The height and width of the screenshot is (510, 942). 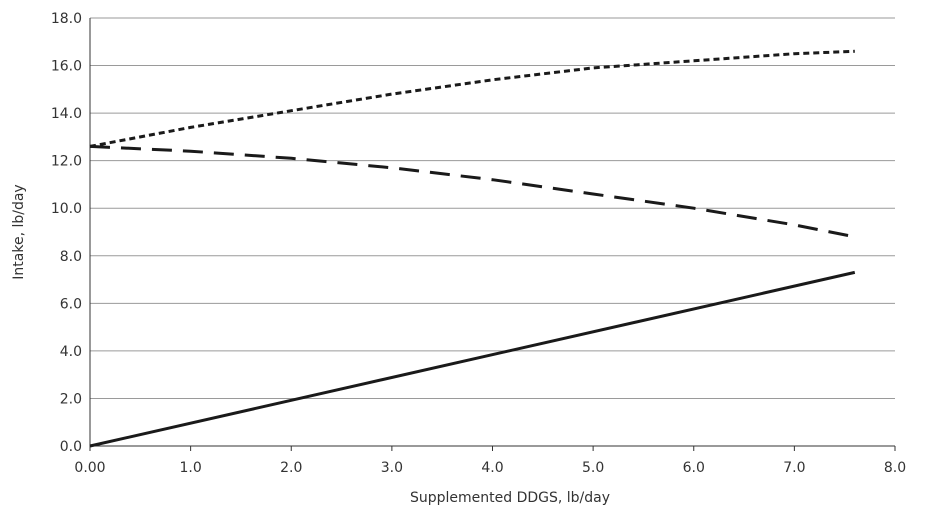 What do you see at coordinates (794, 468) in the screenshot?
I see `x-tick-label: 7.0` at bounding box center [794, 468].